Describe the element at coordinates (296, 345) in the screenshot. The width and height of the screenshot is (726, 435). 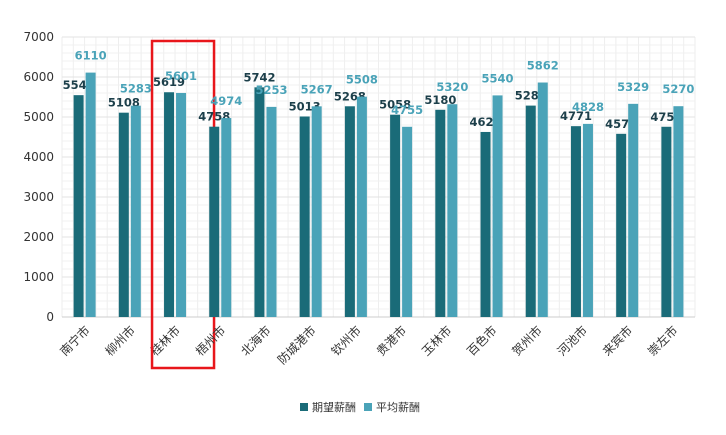
I see `x-tick-label: 防城港市` at that location.